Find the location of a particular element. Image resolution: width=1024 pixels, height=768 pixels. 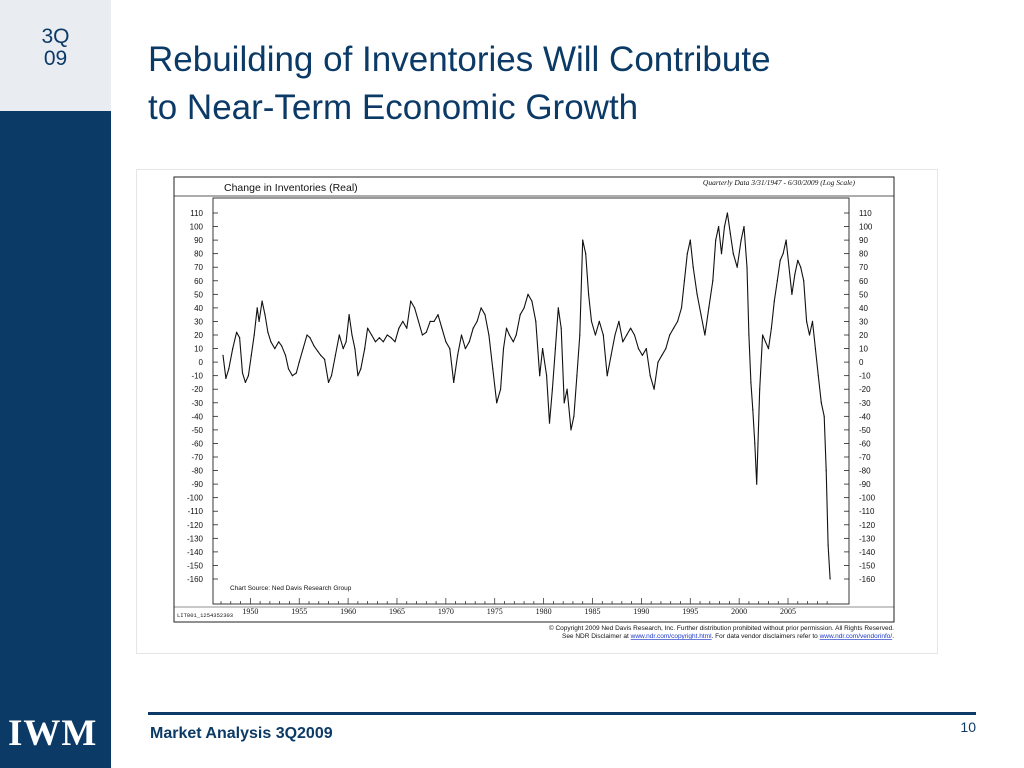

y-tick-label-right: 60 is located at coordinates (863, 281).